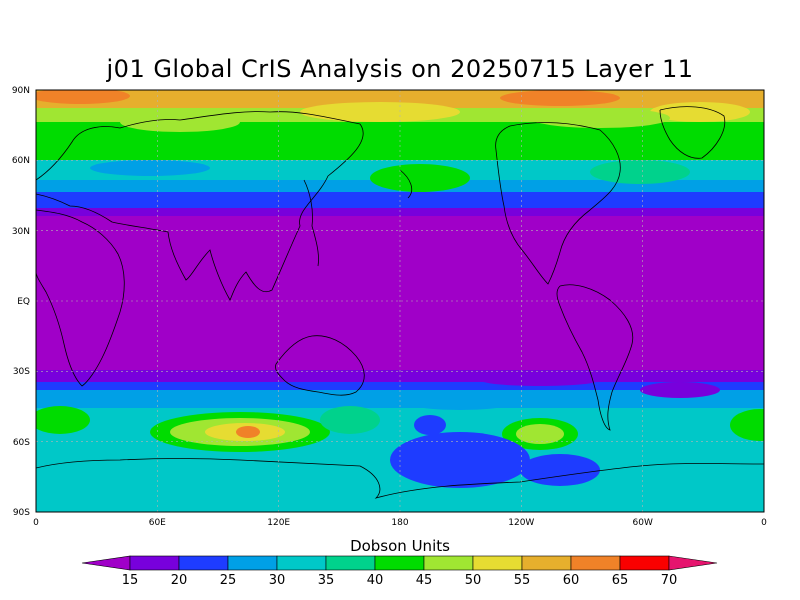 The height and width of the screenshot is (600, 800). Describe the element at coordinates (157, 523) in the screenshot. I see `lon-label: 60E` at that location.